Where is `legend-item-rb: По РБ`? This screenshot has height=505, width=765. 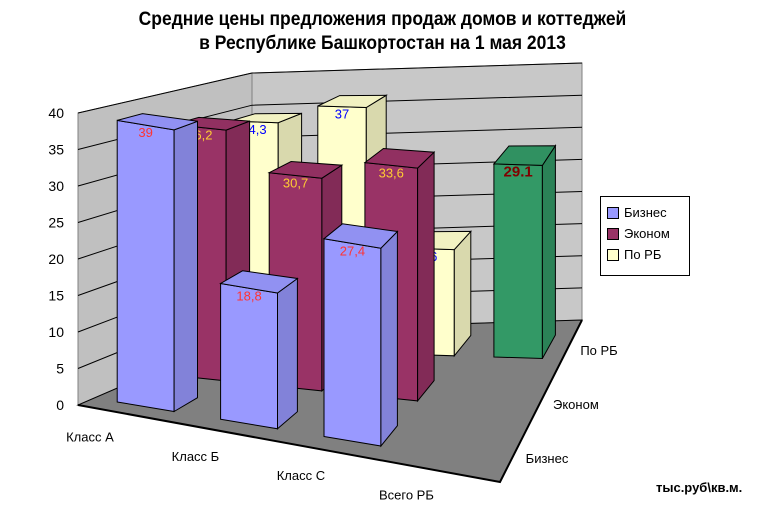 legend-item-rb: По РБ is located at coordinates (648, 254).